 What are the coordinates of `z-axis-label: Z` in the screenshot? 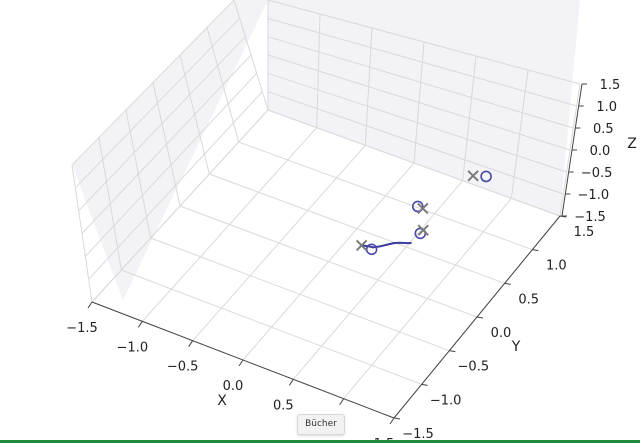 It's located at (632, 144).